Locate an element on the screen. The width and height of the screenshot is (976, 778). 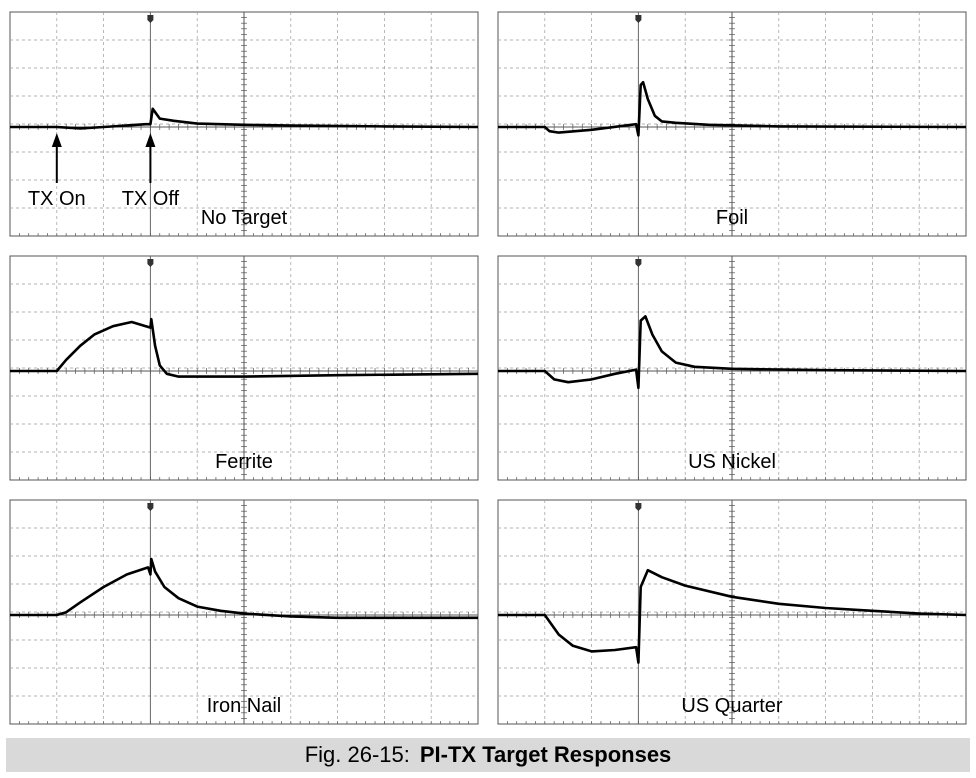
scope-panel: US Nickel is located at coordinates (732, 368).